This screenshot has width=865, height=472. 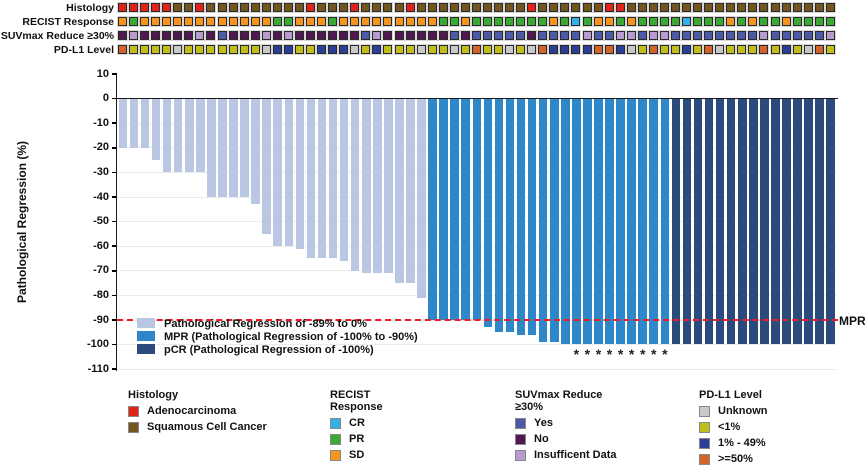 I want to click on legend-item-label: Unknown, so click(x=743, y=411).